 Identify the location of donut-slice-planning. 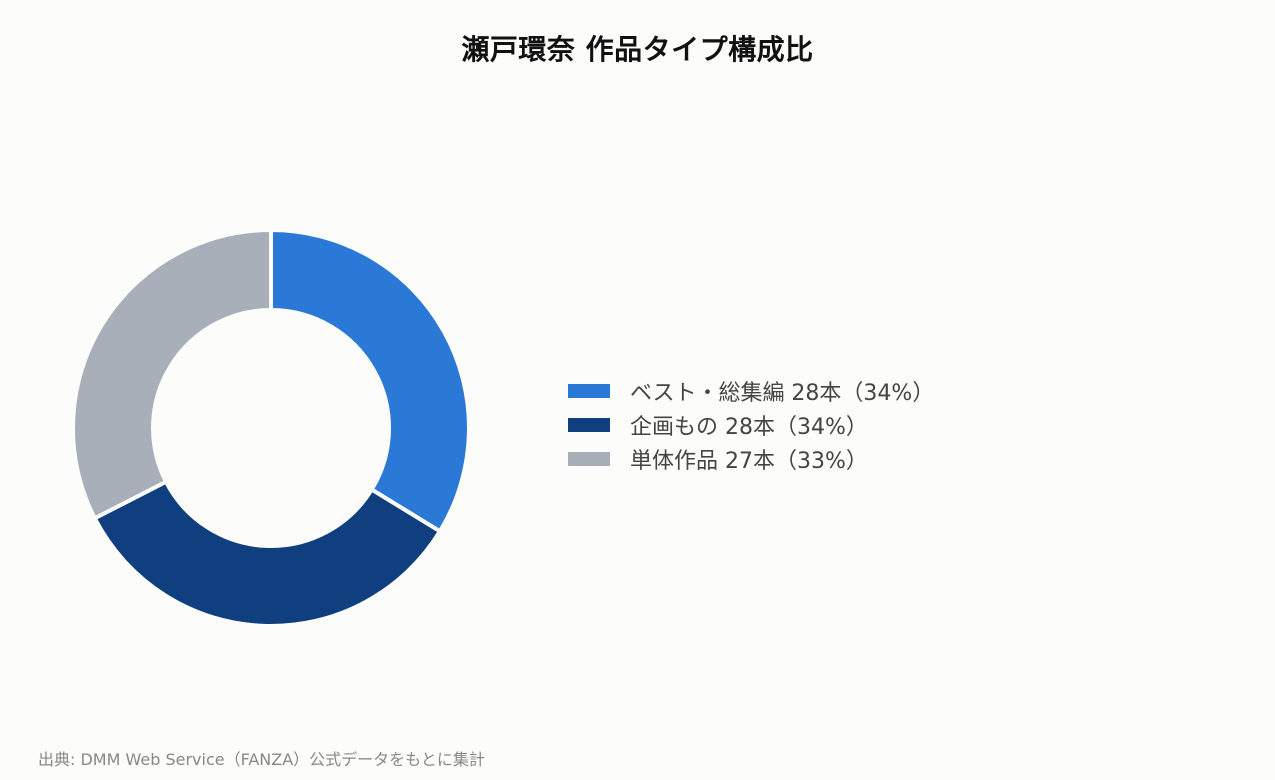
(267, 553).